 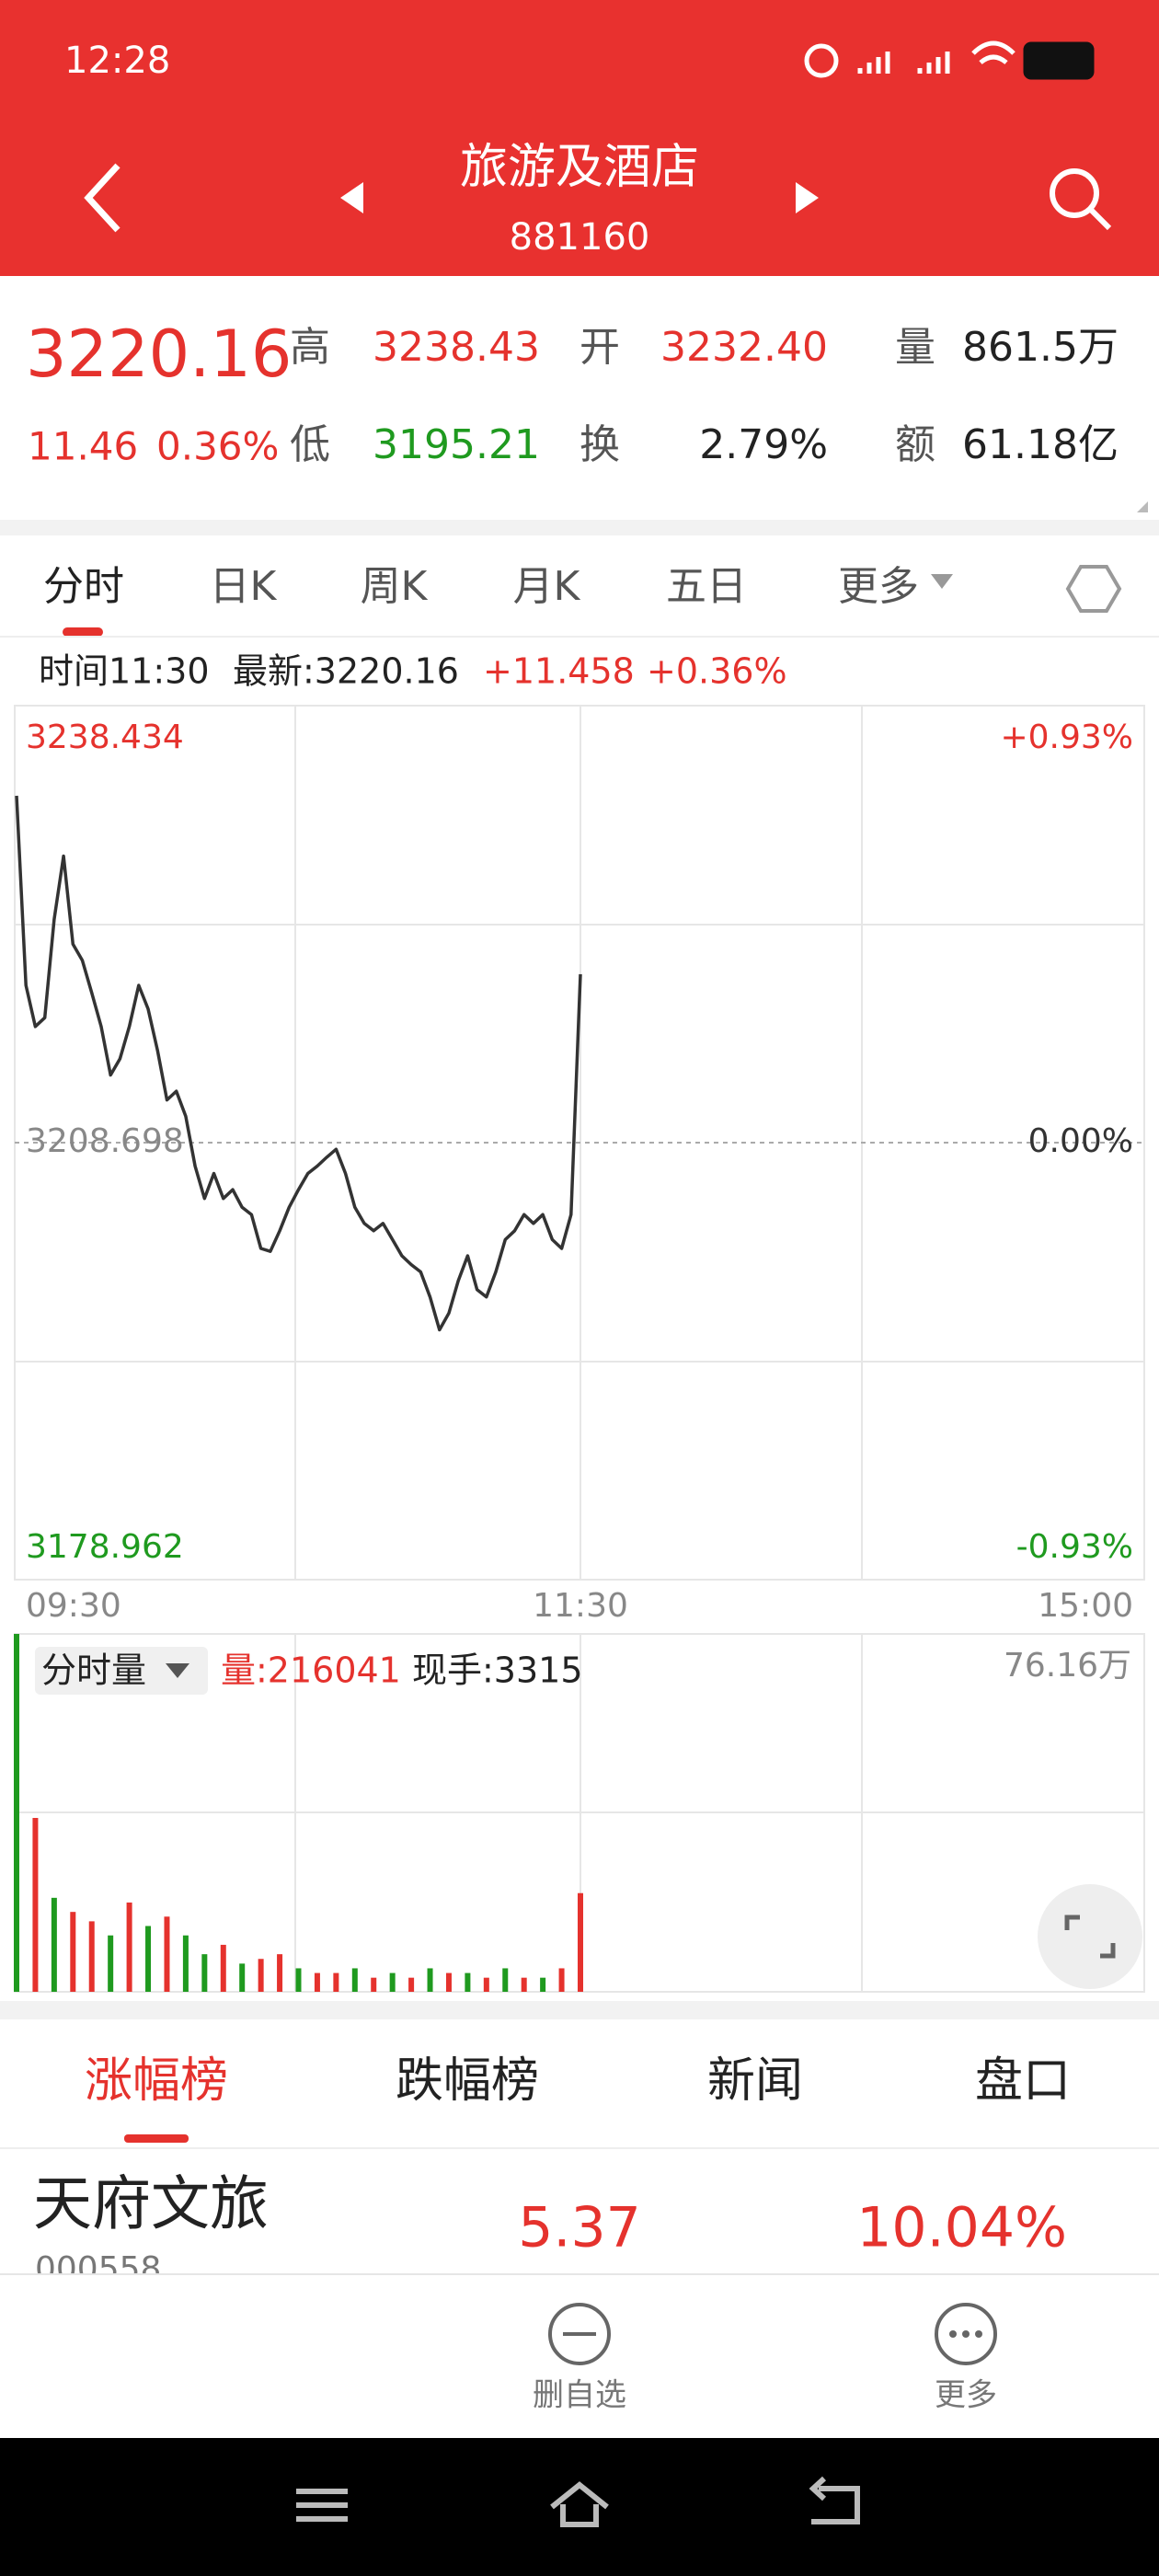 I want to click on y-tick-label: 3238.434, so click(x=105, y=737).